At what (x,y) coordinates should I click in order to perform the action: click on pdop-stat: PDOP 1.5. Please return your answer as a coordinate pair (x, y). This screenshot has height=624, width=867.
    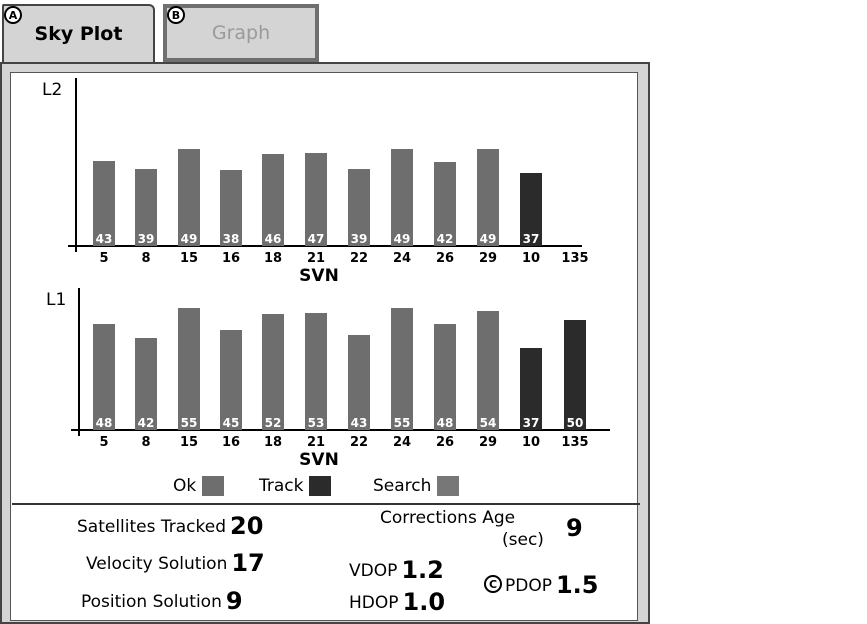
    Looking at the image, I should click on (552, 585).